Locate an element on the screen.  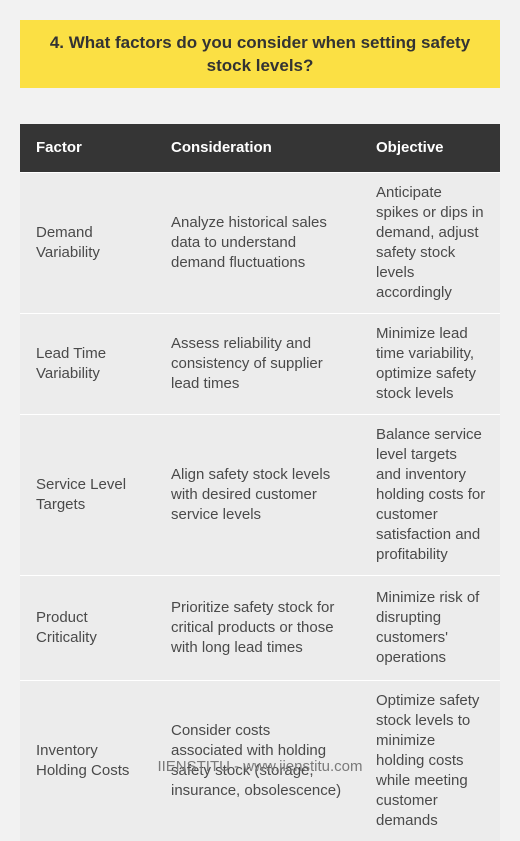
factor-text: Inventory Holding Costs is located at coordinates (83, 760).